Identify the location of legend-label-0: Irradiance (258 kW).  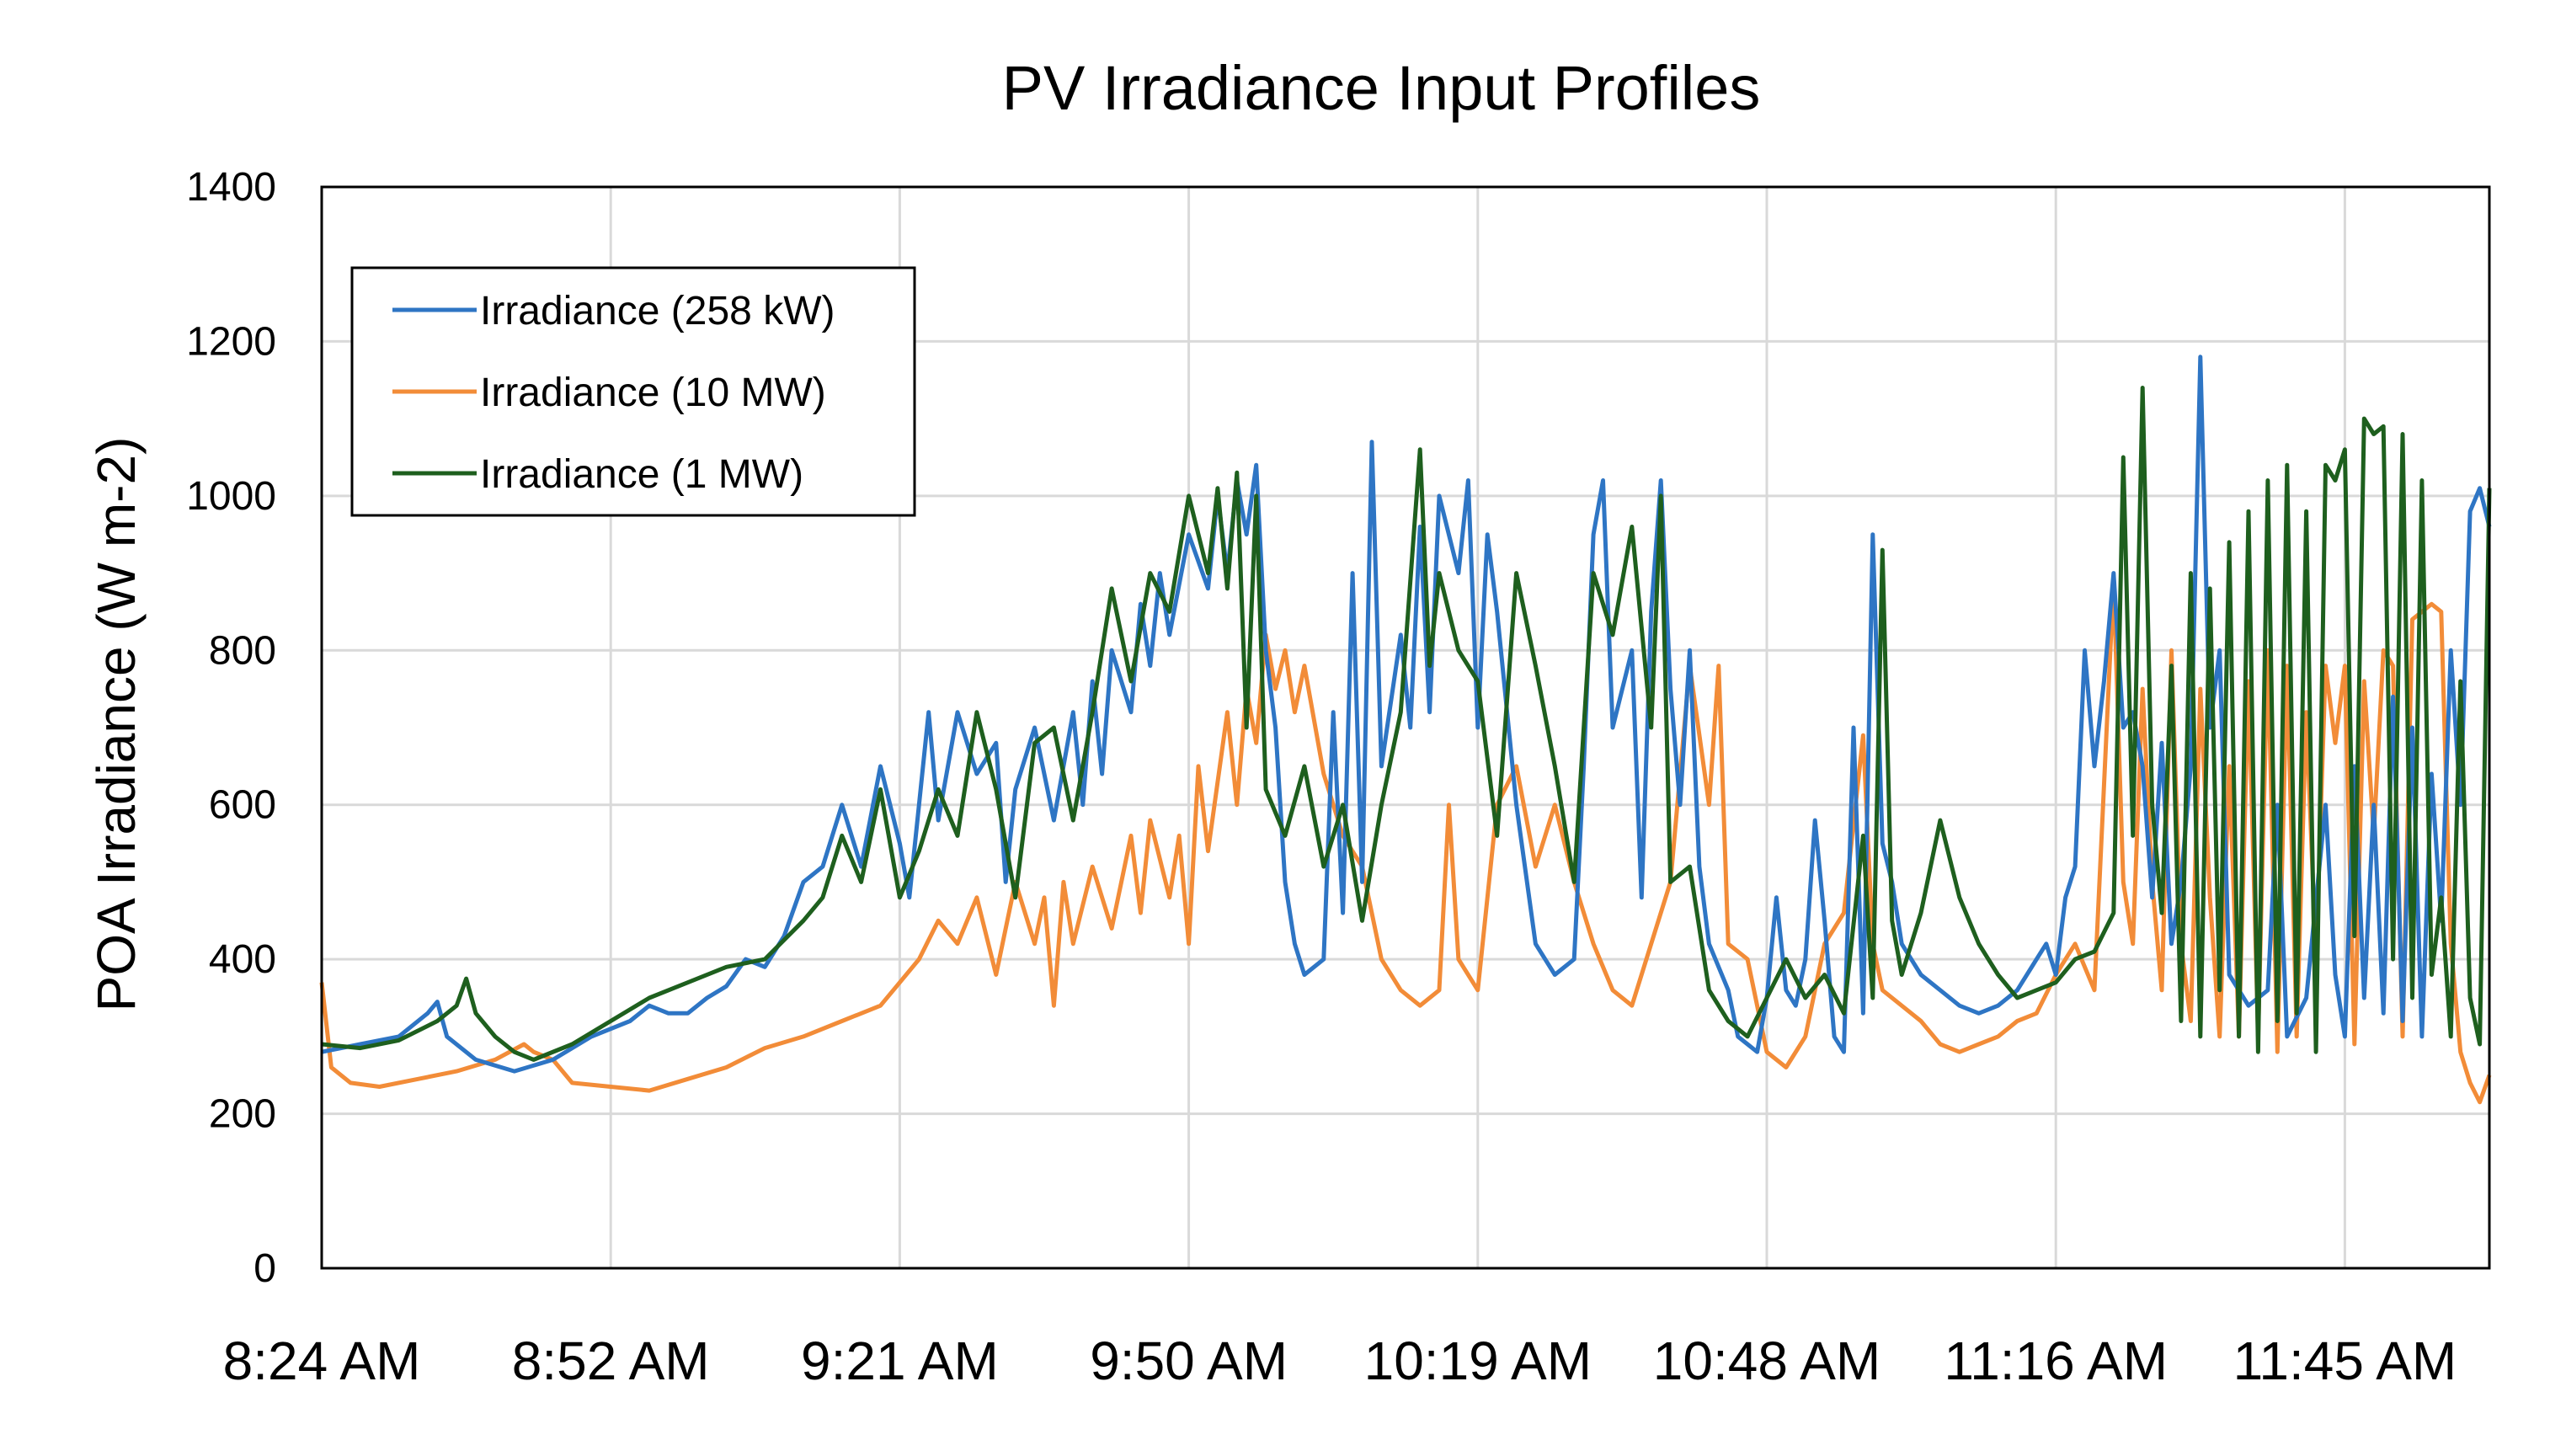
(657, 311).